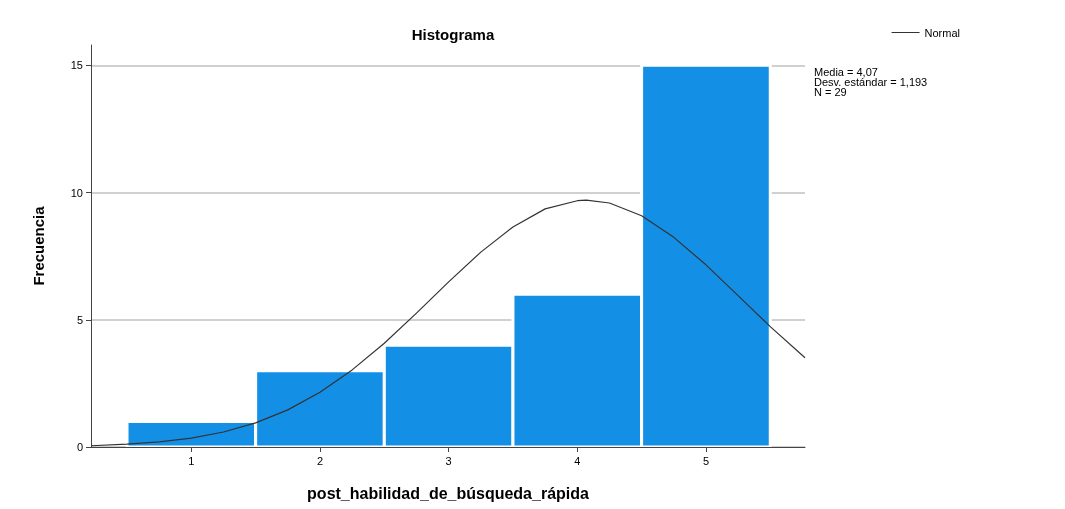  What do you see at coordinates (871, 81) in the screenshot?
I see `text: Desv. estándar = 1,193` at bounding box center [871, 81].